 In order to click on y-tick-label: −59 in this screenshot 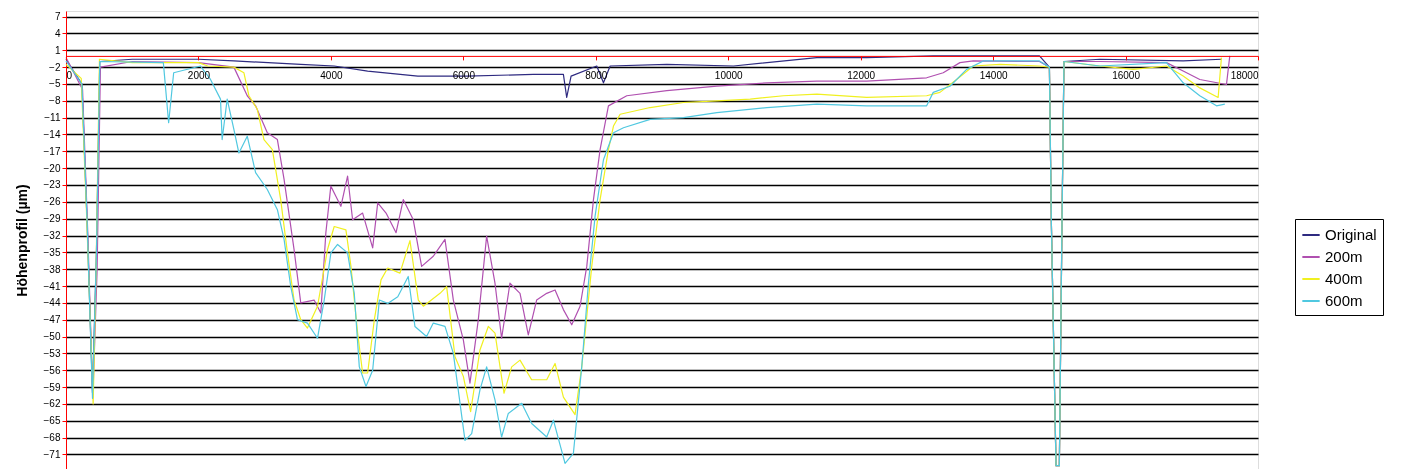, I will do `click(52, 387)`.